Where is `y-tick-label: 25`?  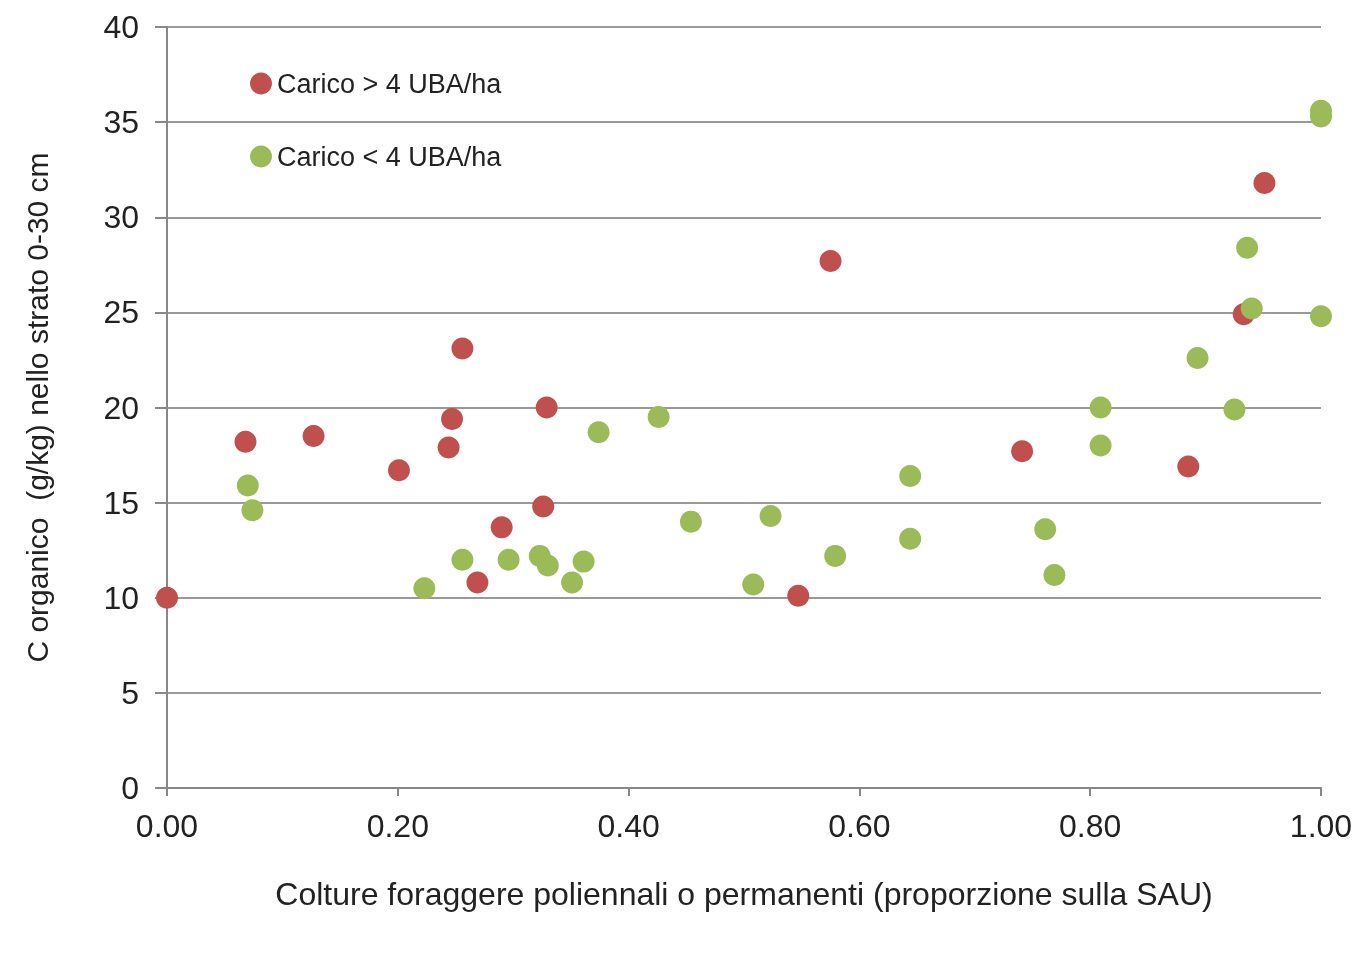
y-tick-label: 25 is located at coordinates (121, 312).